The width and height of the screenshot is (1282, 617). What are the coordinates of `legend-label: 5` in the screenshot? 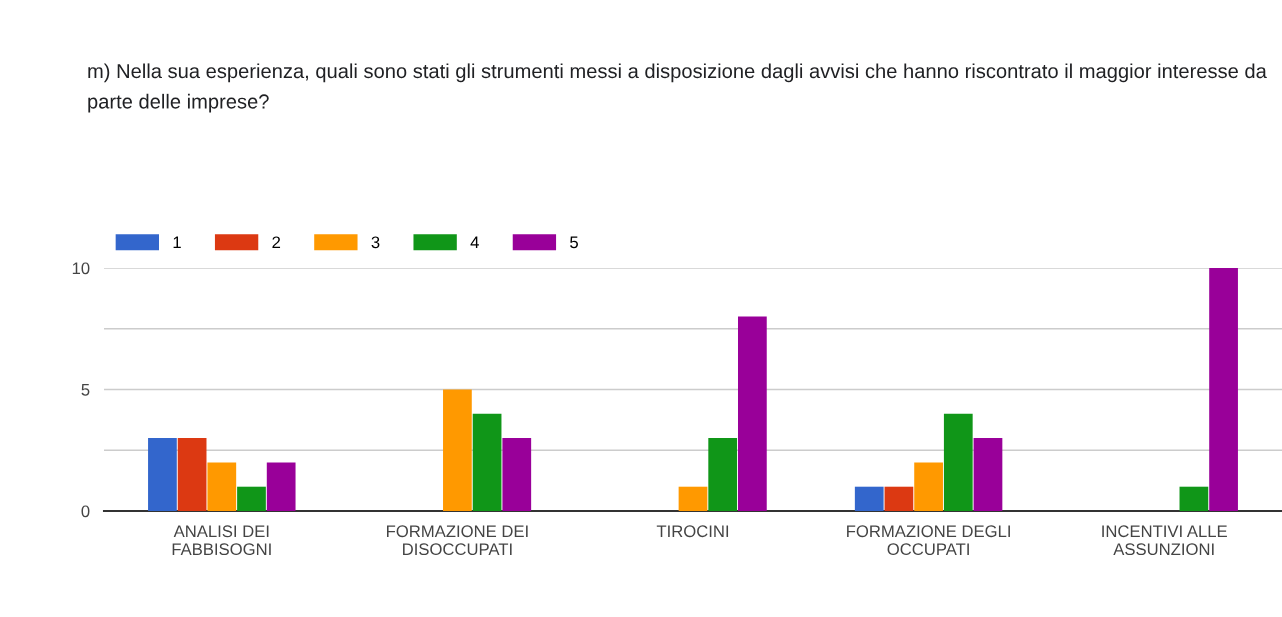 It's located at (574, 242).